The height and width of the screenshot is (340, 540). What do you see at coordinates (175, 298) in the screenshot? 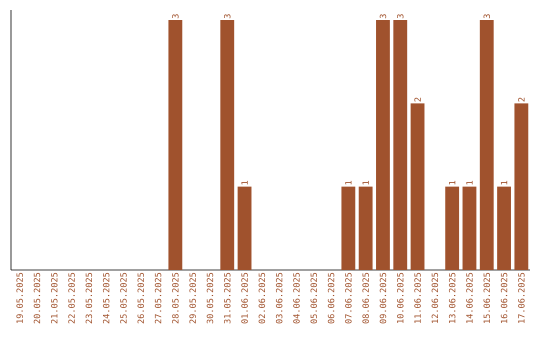
I see `x-tick-label: 28.05.2025` at bounding box center [175, 298].